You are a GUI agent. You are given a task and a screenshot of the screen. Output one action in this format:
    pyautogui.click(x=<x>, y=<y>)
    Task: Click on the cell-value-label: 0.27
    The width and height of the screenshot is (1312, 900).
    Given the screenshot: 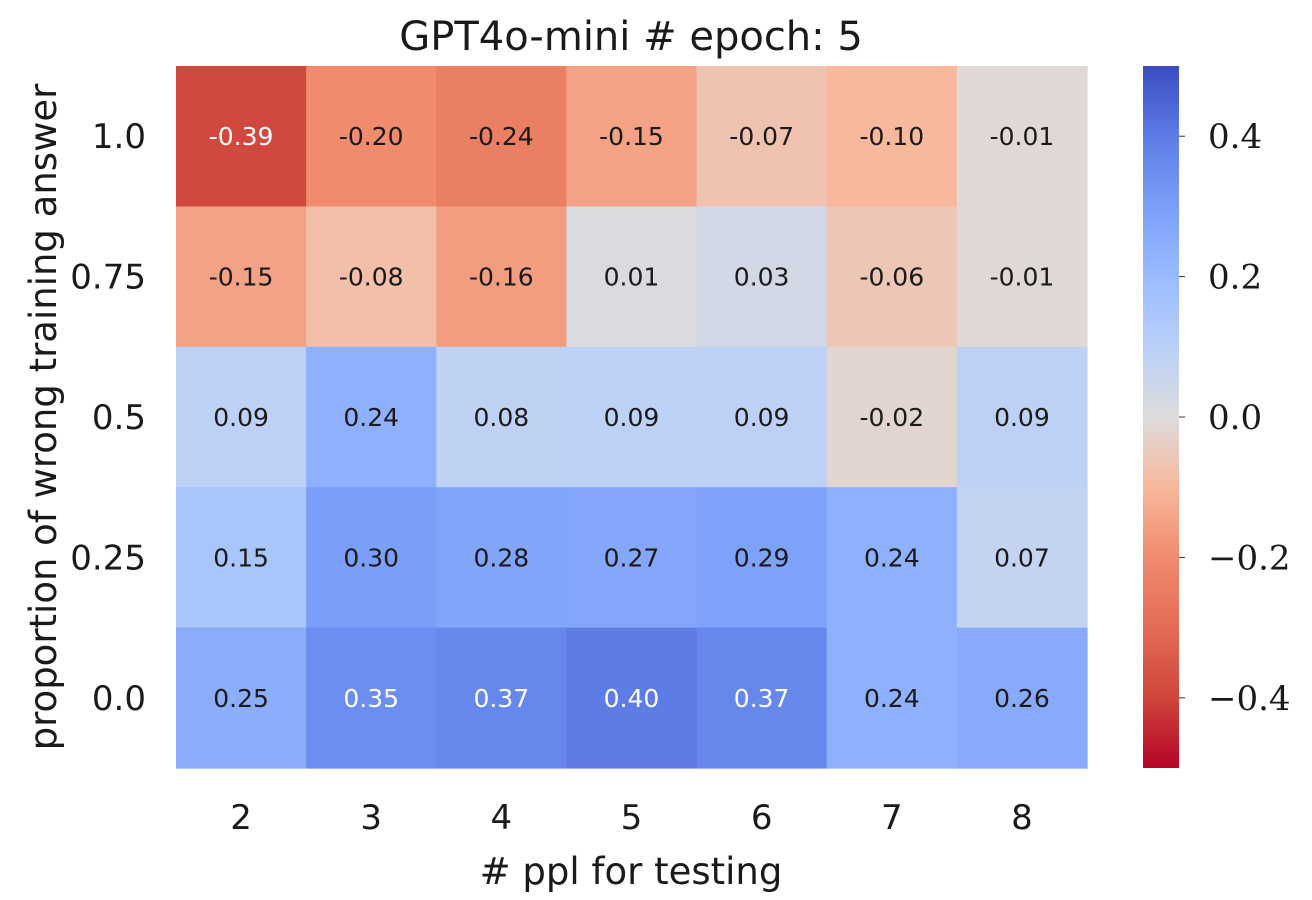 What is the action you would take?
    pyautogui.click(x=632, y=557)
    